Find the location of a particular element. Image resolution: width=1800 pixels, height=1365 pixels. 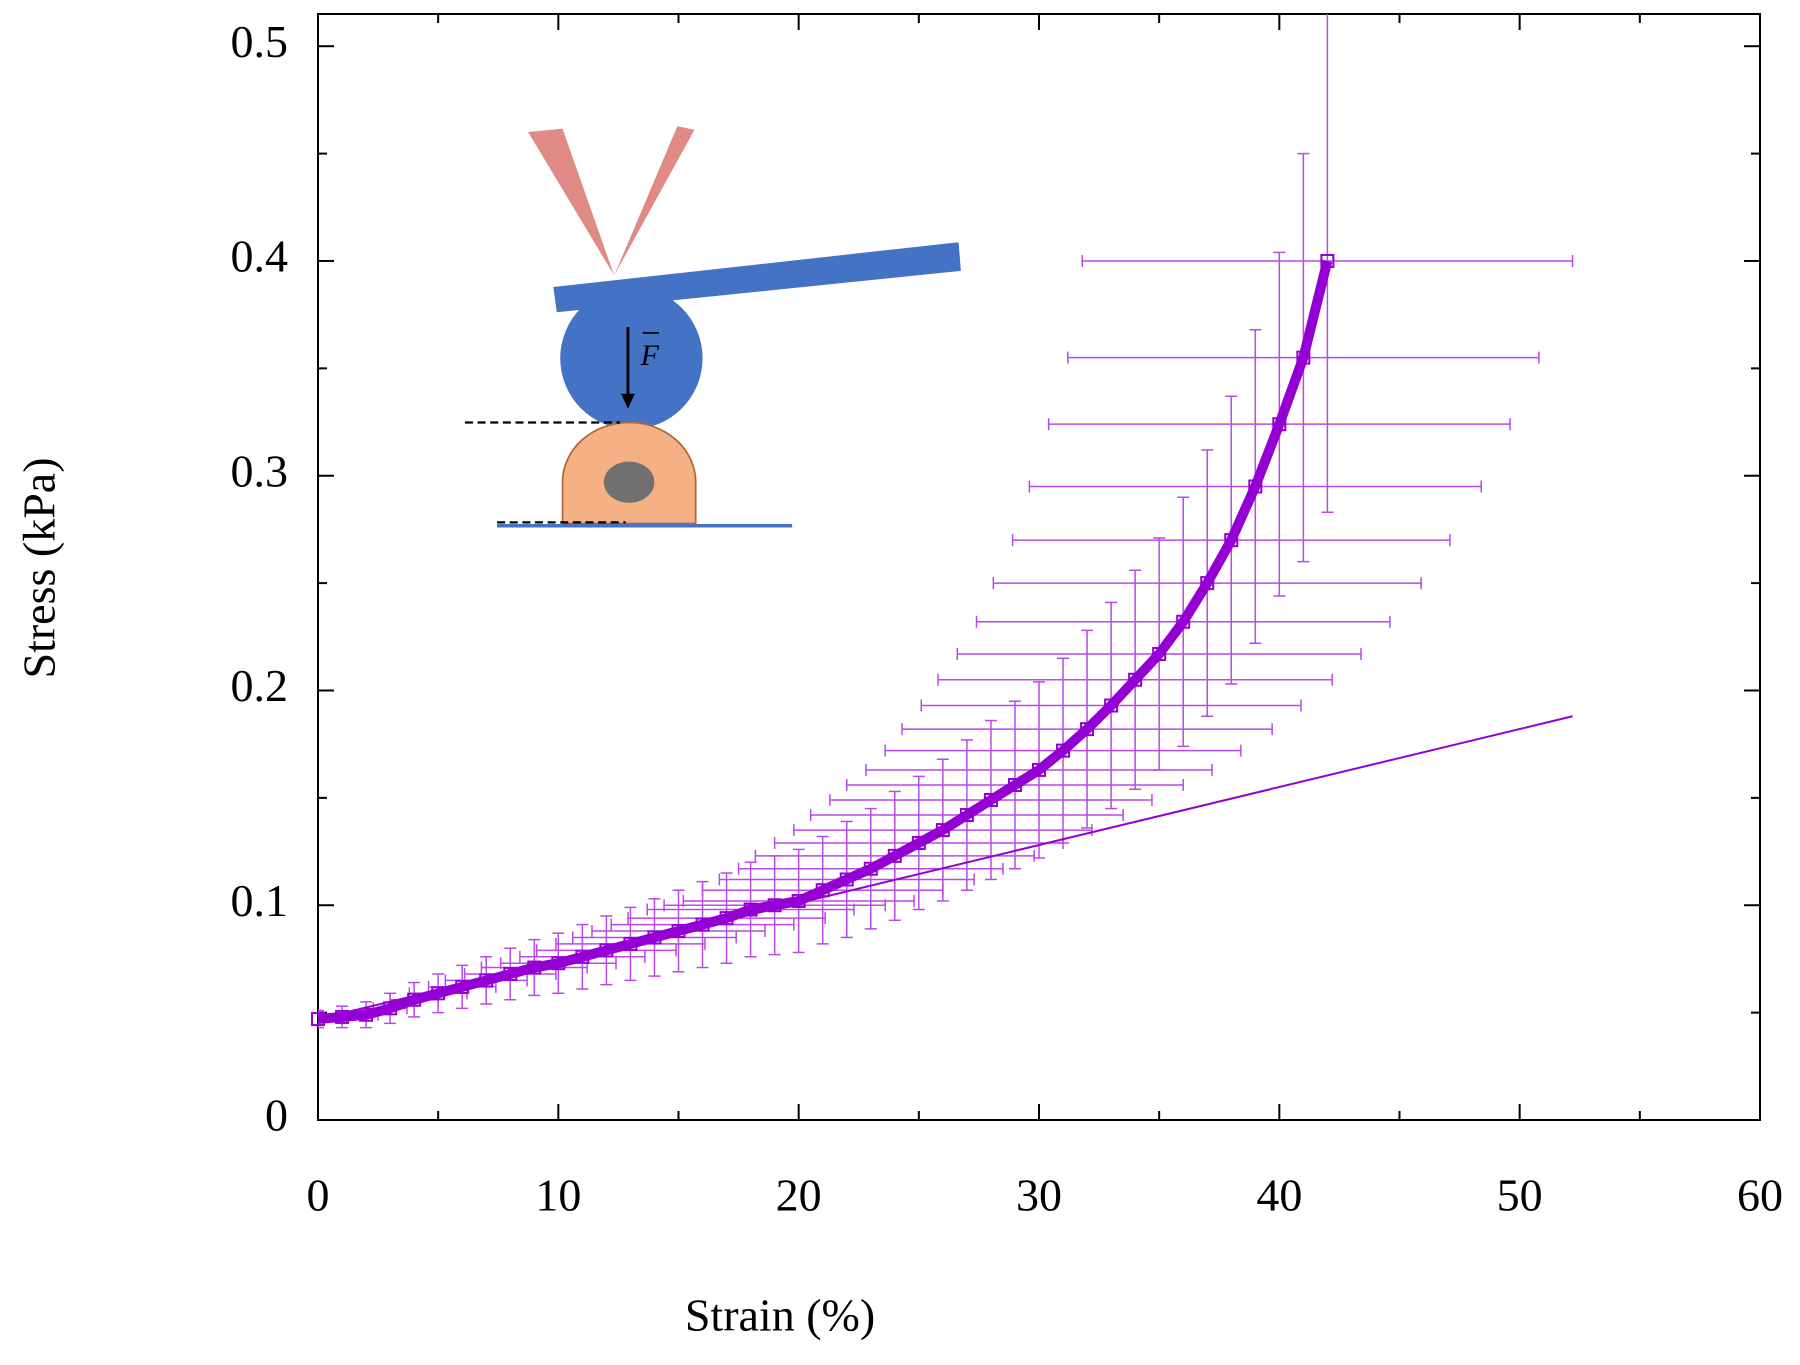

x-axis-label: Strain (%) is located at coordinates (780, 1315).